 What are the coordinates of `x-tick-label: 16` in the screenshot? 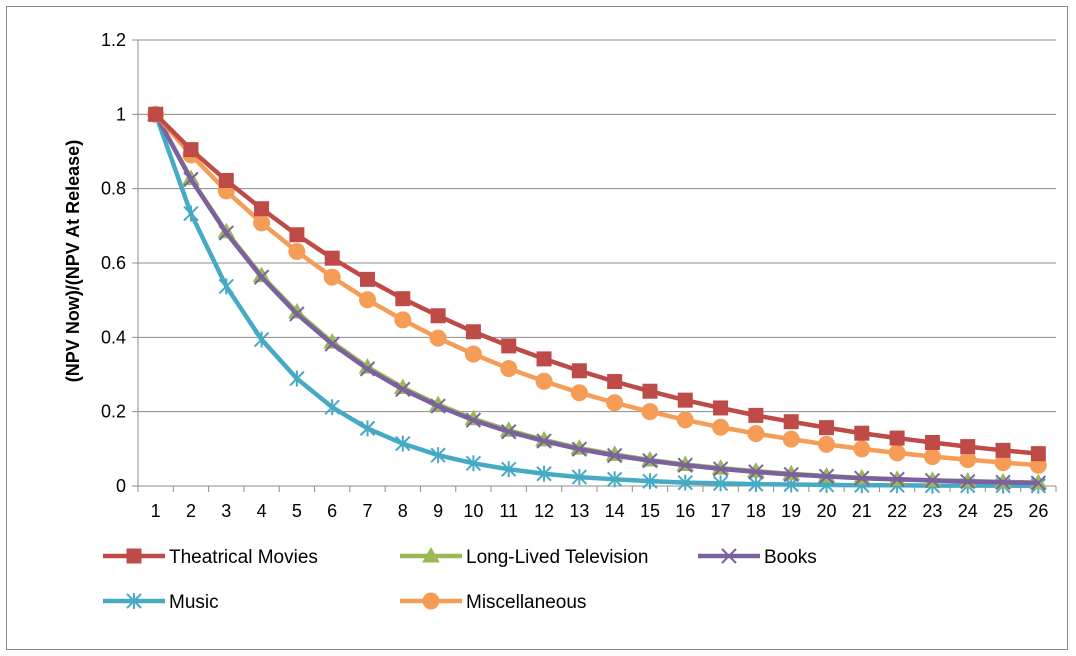 It's located at (685, 511).